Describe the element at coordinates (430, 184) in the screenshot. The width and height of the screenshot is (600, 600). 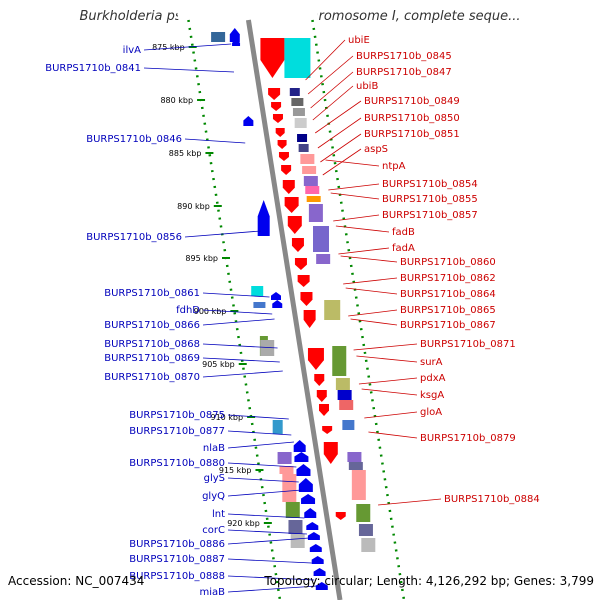
I see `right-gene-label: BURPS1710b_0854` at that location.